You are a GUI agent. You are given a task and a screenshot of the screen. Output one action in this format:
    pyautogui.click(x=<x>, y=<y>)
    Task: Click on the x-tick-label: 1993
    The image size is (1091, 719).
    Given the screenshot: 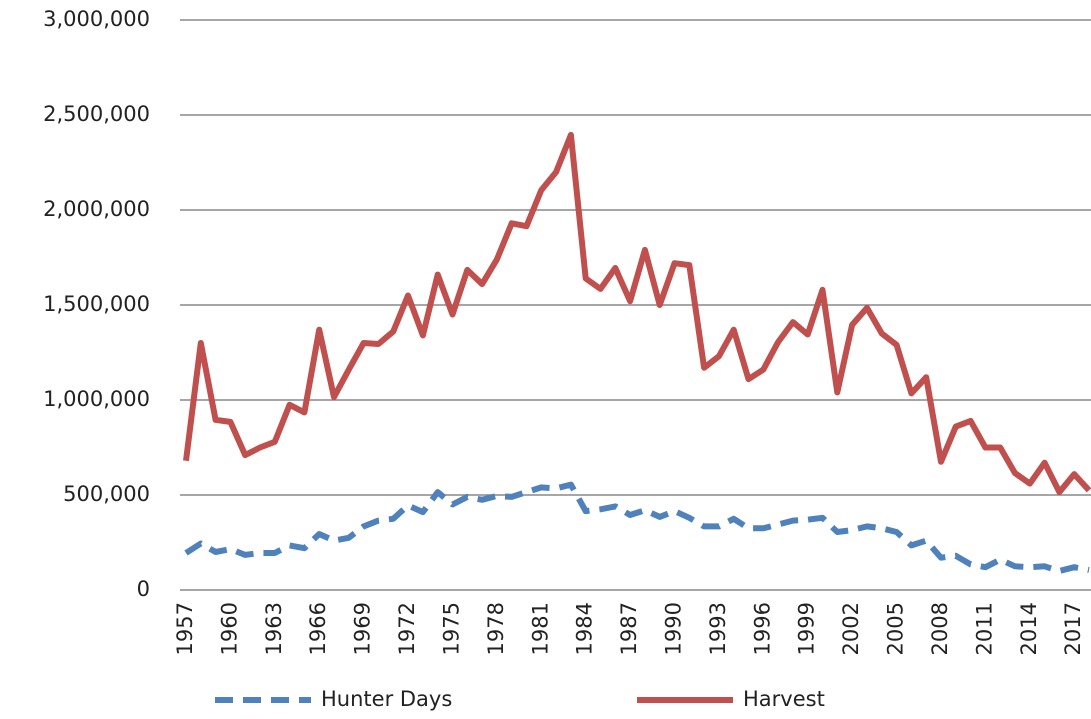 What is the action you would take?
    pyautogui.click(x=718, y=628)
    